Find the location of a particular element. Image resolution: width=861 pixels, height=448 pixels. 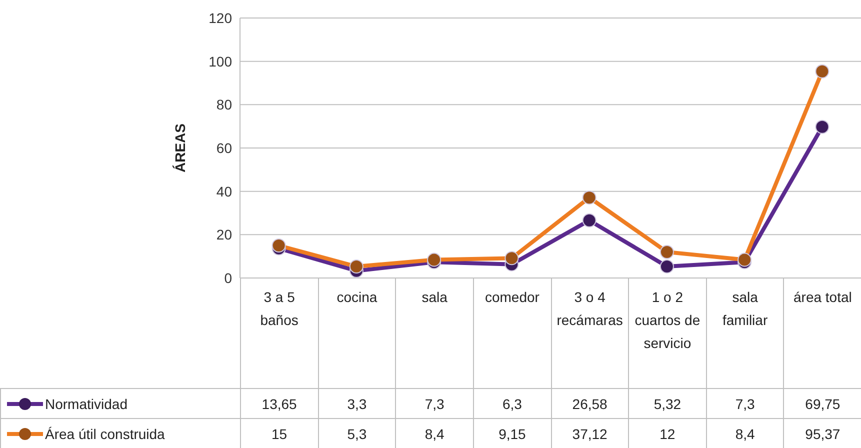

data-label: 37,12 is located at coordinates (589, 433).